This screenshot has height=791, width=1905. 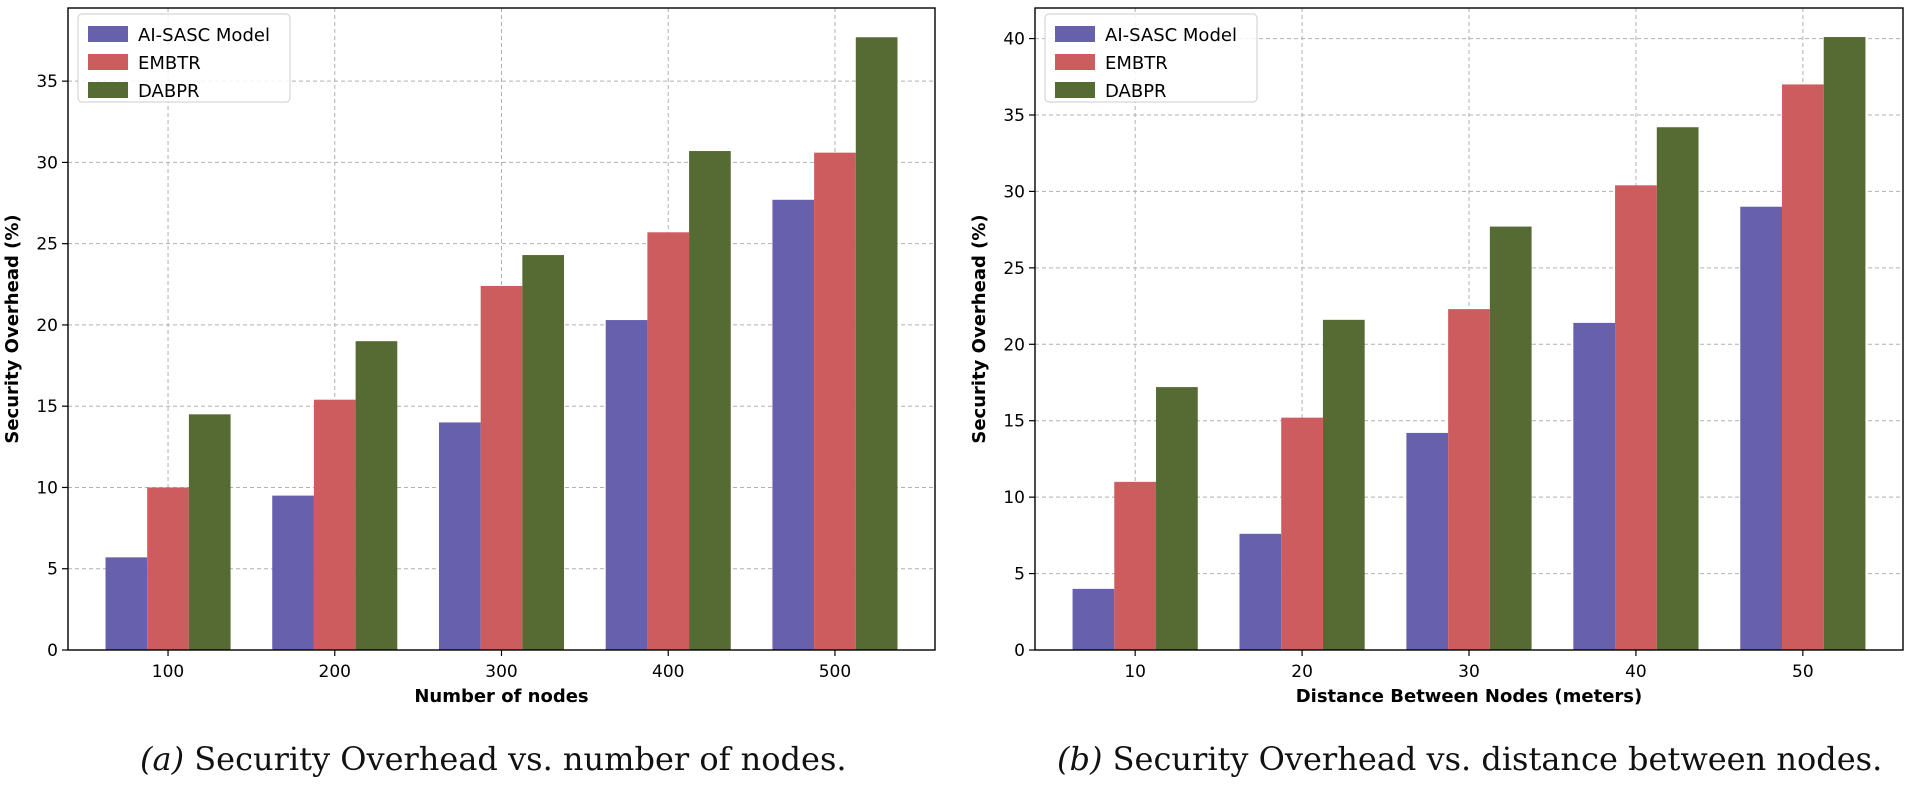 What do you see at coordinates (835, 672) in the screenshot?
I see `x-tick-label: 500` at bounding box center [835, 672].